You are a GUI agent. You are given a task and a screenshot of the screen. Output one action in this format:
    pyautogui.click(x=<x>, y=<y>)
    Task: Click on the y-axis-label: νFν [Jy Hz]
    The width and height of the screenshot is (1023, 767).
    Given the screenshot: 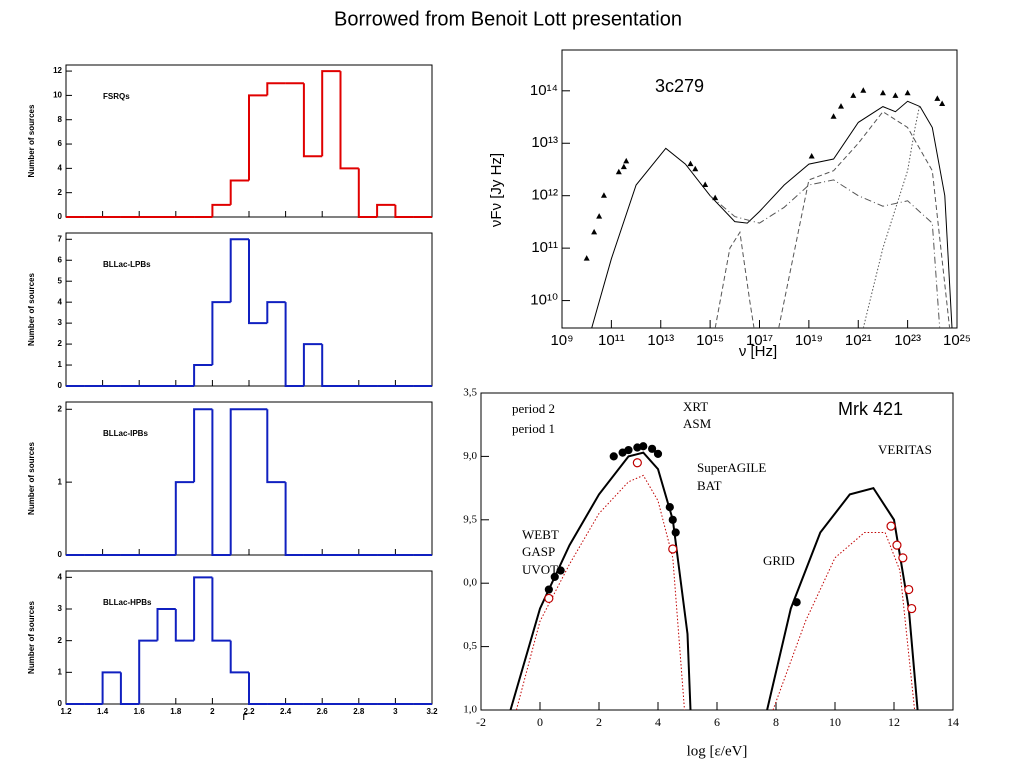 What is the action you would take?
    pyautogui.click(x=496, y=190)
    